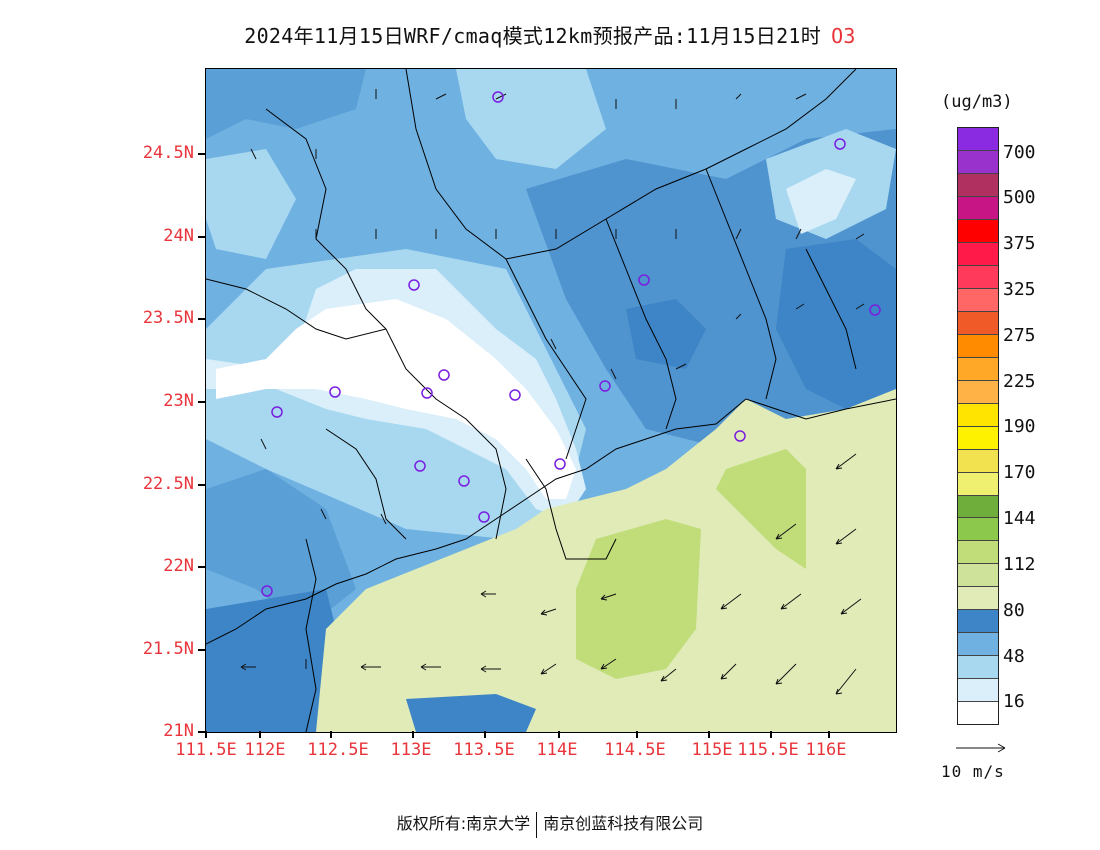 This screenshot has height=850, width=1100. What do you see at coordinates (1019, 518) in the screenshot?
I see `colorbar-label: 144` at bounding box center [1019, 518].